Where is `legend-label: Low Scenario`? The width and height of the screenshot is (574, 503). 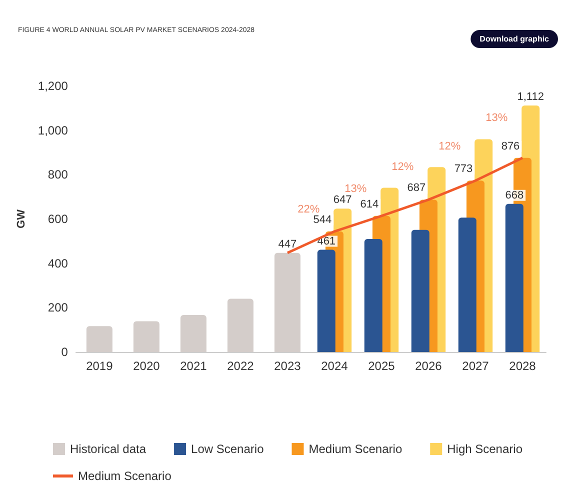
legend-label: Low Scenario is located at coordinates (227, 449).